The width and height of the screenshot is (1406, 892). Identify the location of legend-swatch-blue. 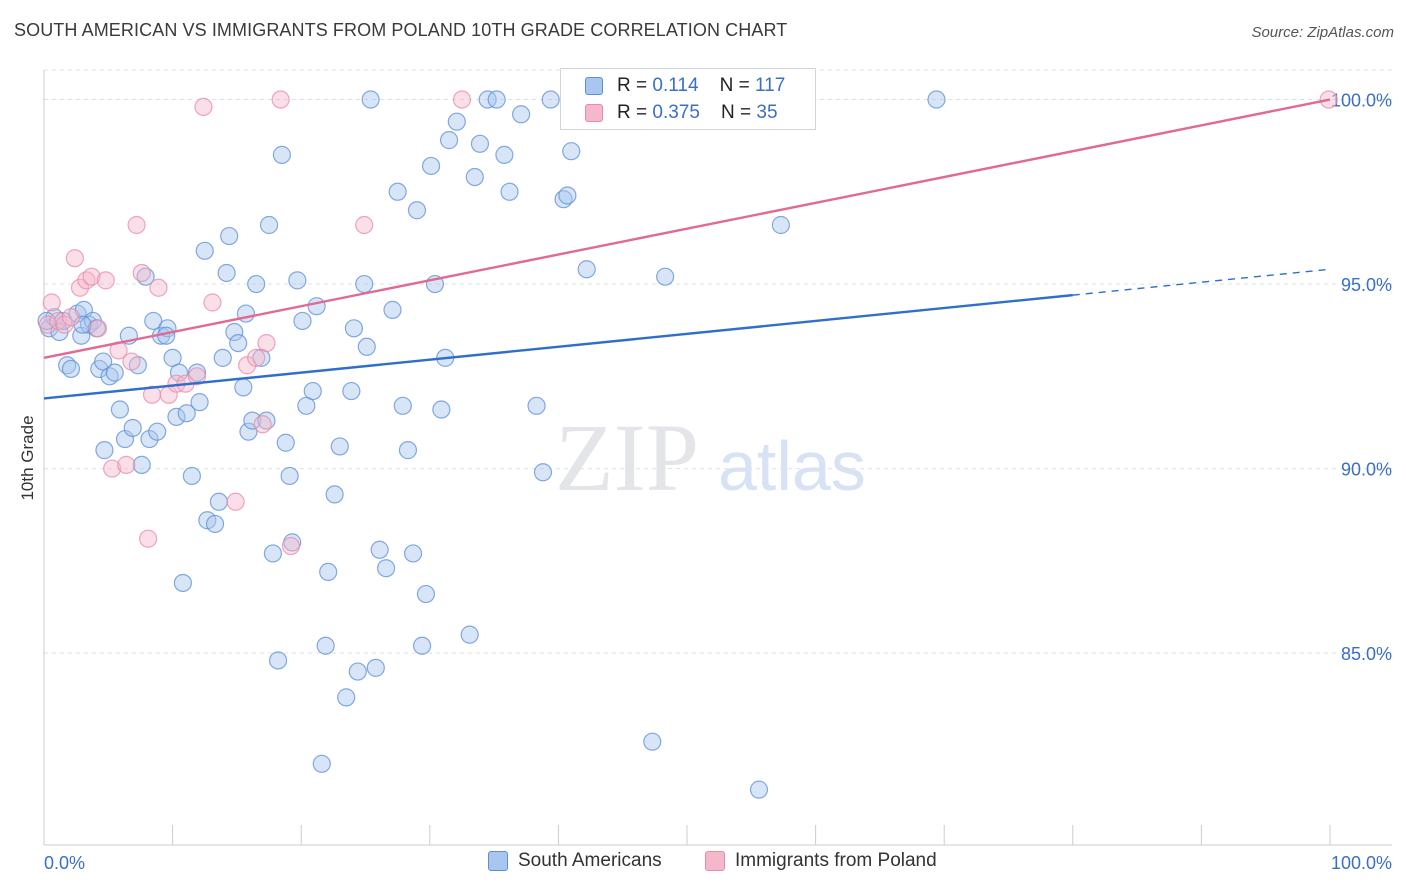
(498, 861).